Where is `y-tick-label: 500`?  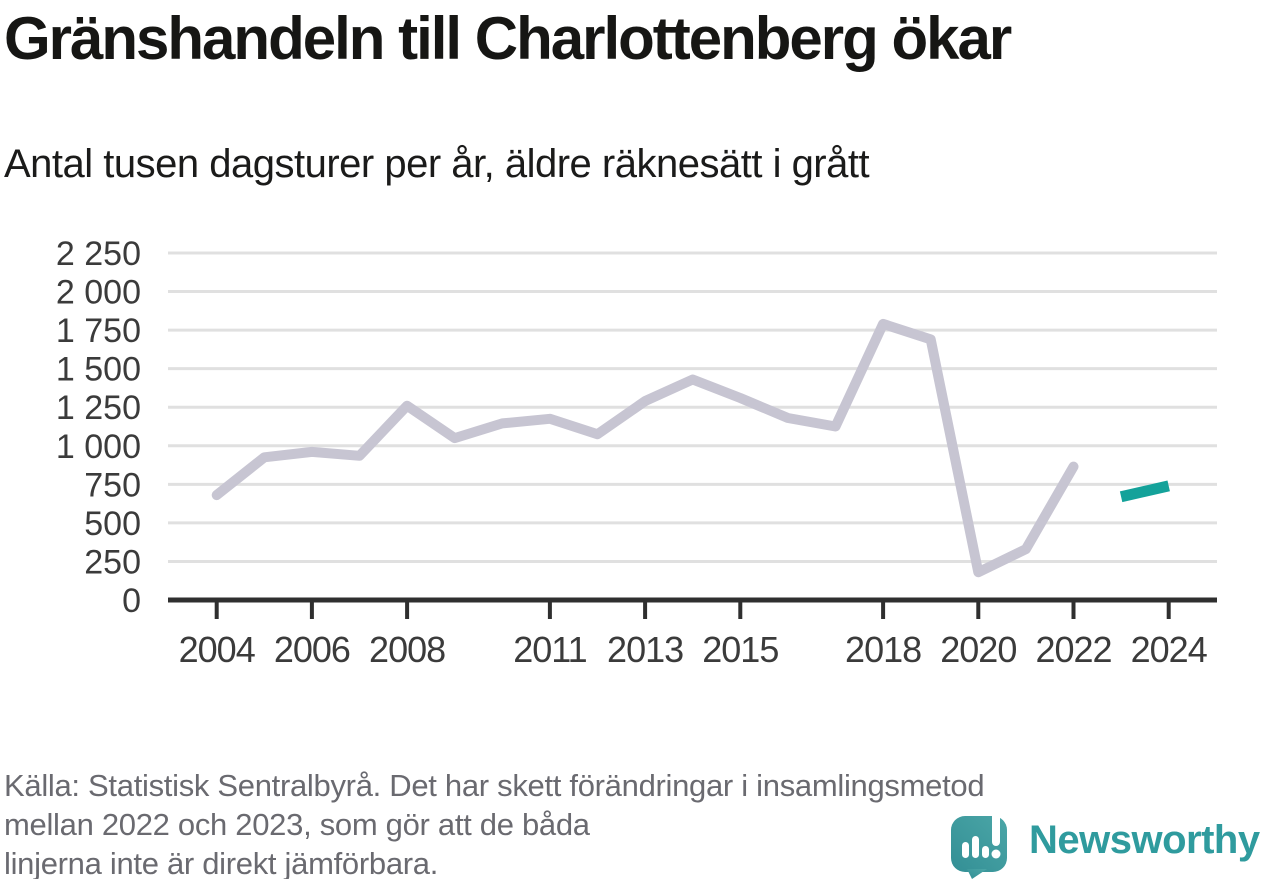
y-tick-label: 500 is located at coordinates (112, 524).